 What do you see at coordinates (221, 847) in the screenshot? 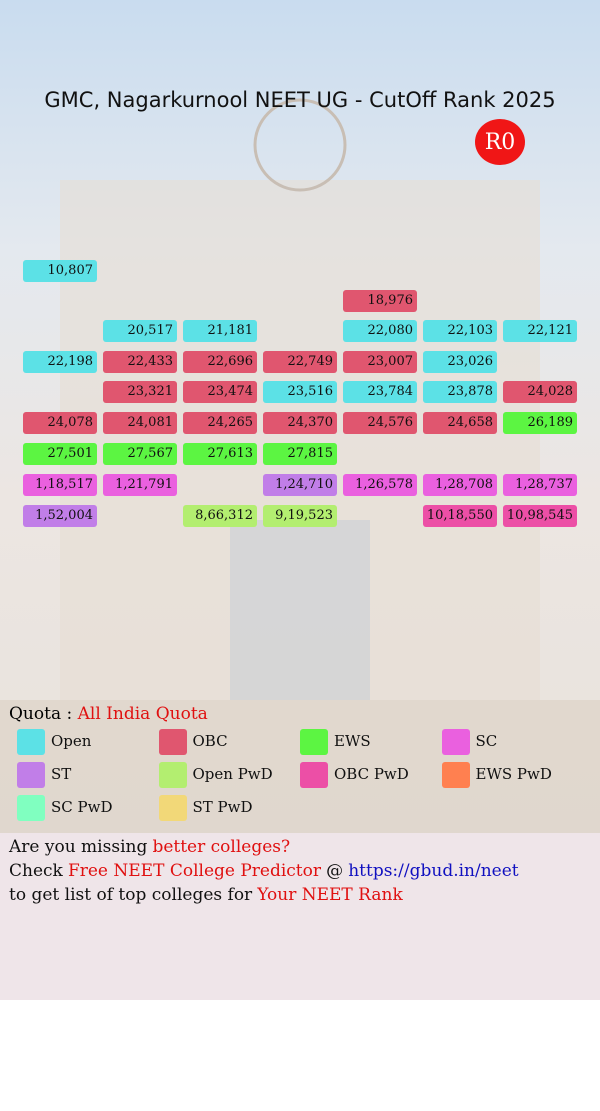
I see `footer-text: better colleges?` at bounding box center [221, 847].